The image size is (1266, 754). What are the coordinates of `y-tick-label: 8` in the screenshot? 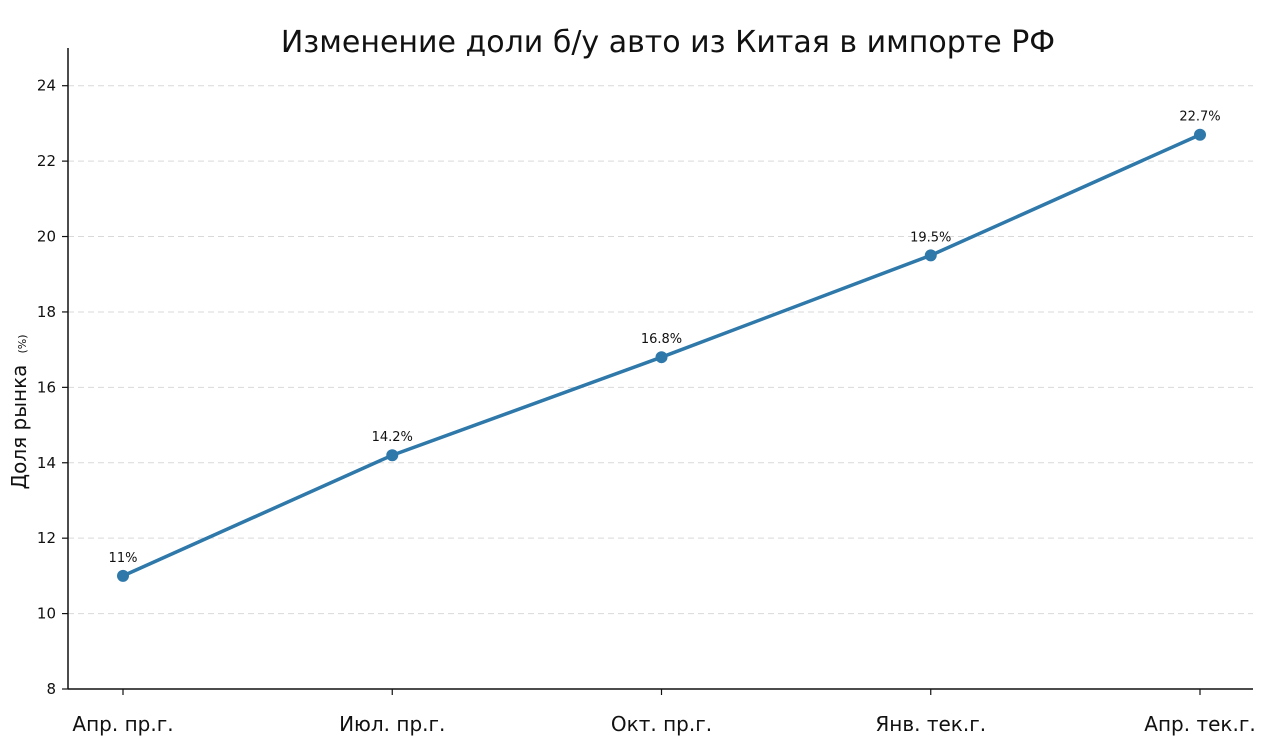 It's located at (51, 689).